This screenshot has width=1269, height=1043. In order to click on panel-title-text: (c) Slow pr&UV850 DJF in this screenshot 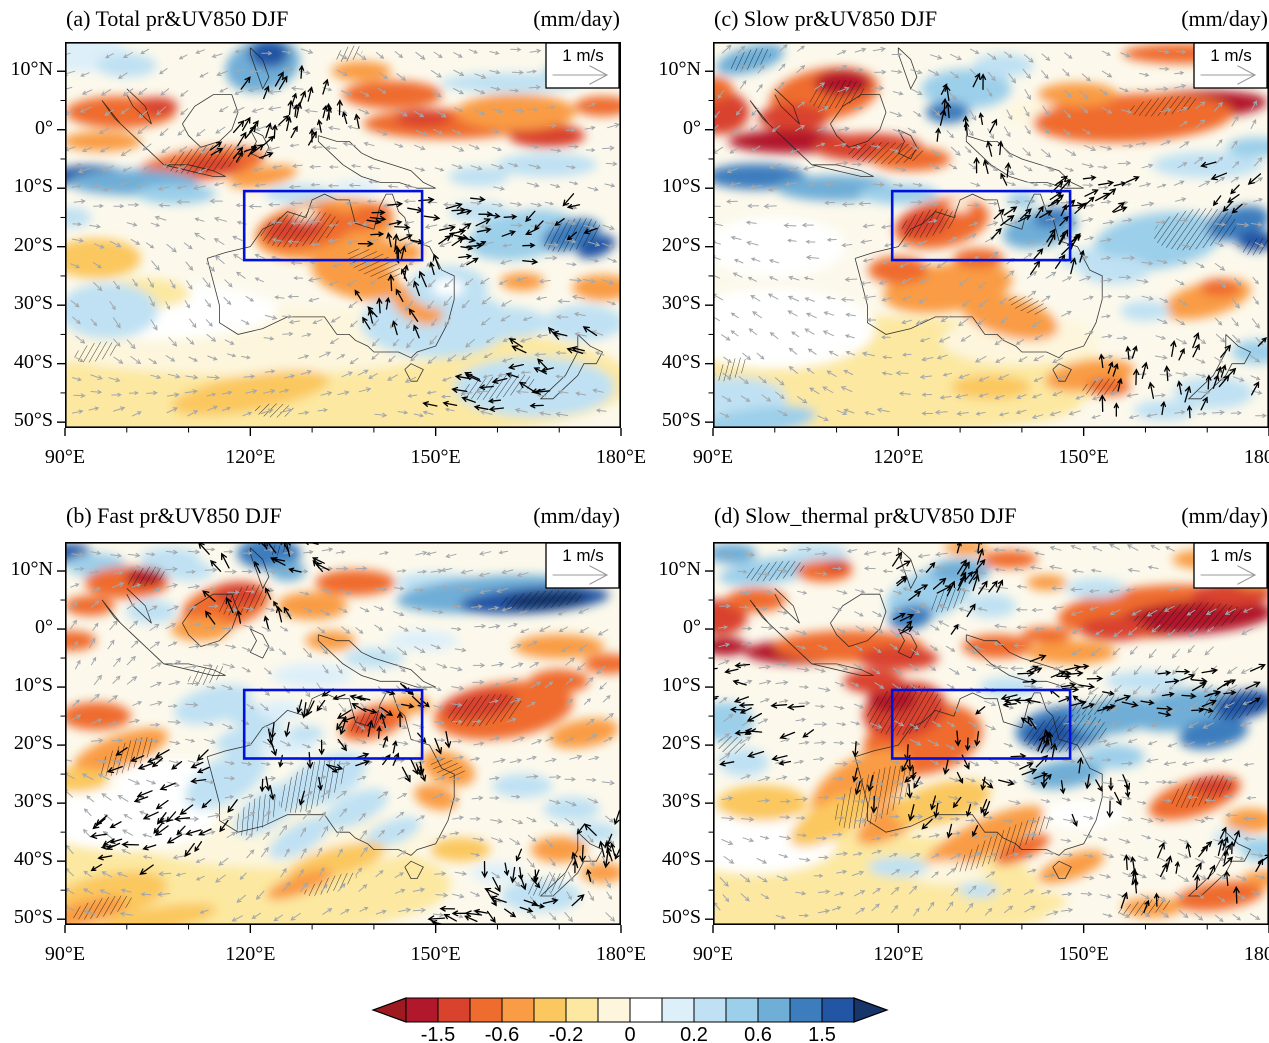, I will do `click(826, 18)`.